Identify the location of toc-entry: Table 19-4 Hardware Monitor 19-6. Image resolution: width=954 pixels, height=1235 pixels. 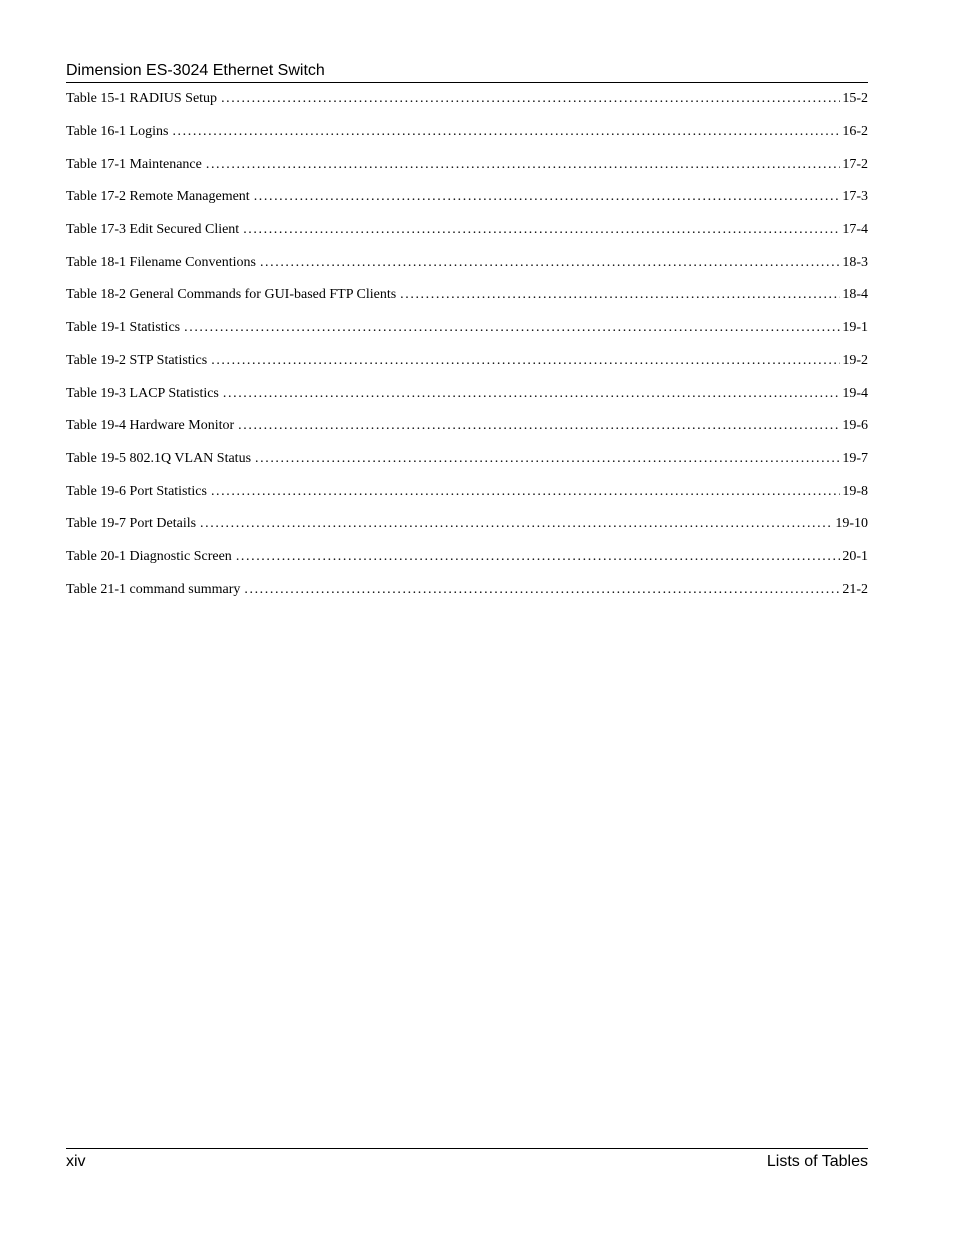
(467, 426).